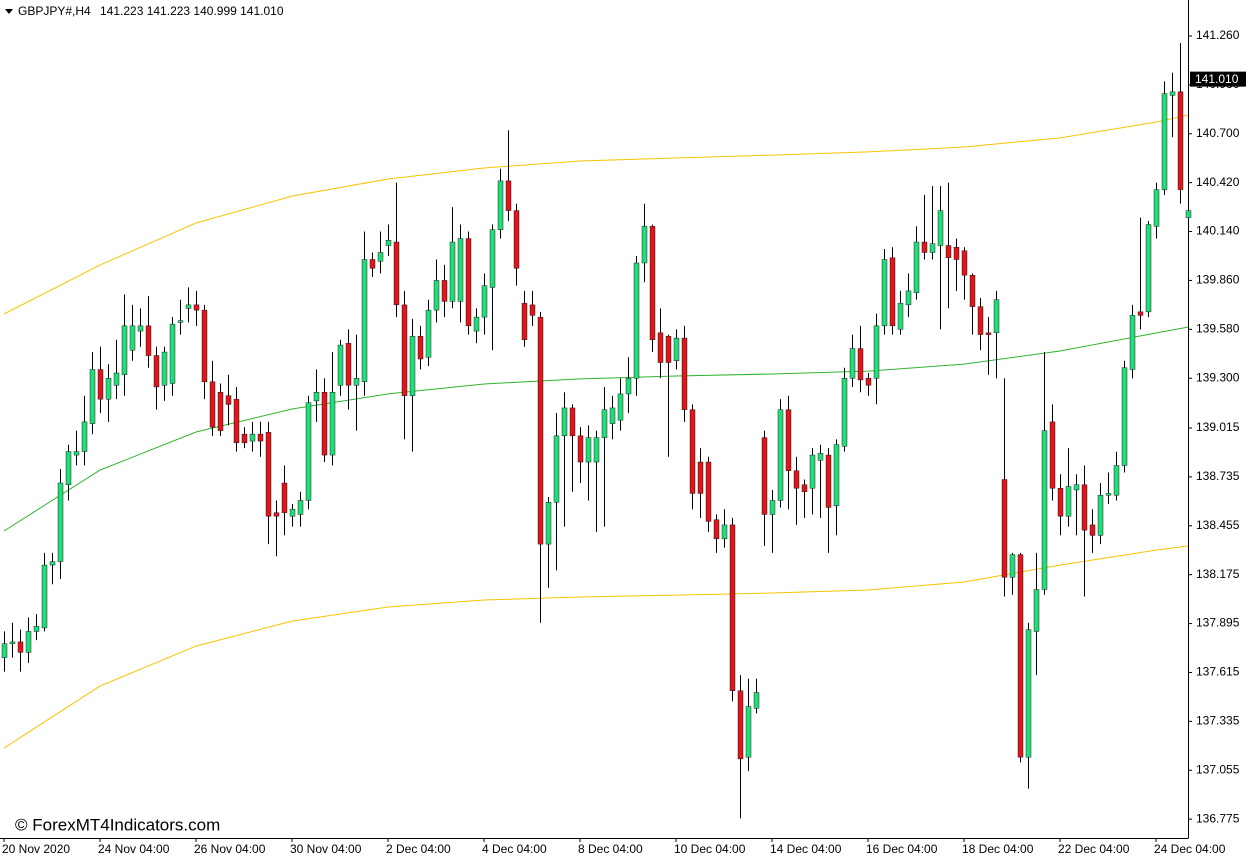 Image resolution: width=1253 pixels, height=862 pixels. I want to click on current-price-box, so click(1218, 79).